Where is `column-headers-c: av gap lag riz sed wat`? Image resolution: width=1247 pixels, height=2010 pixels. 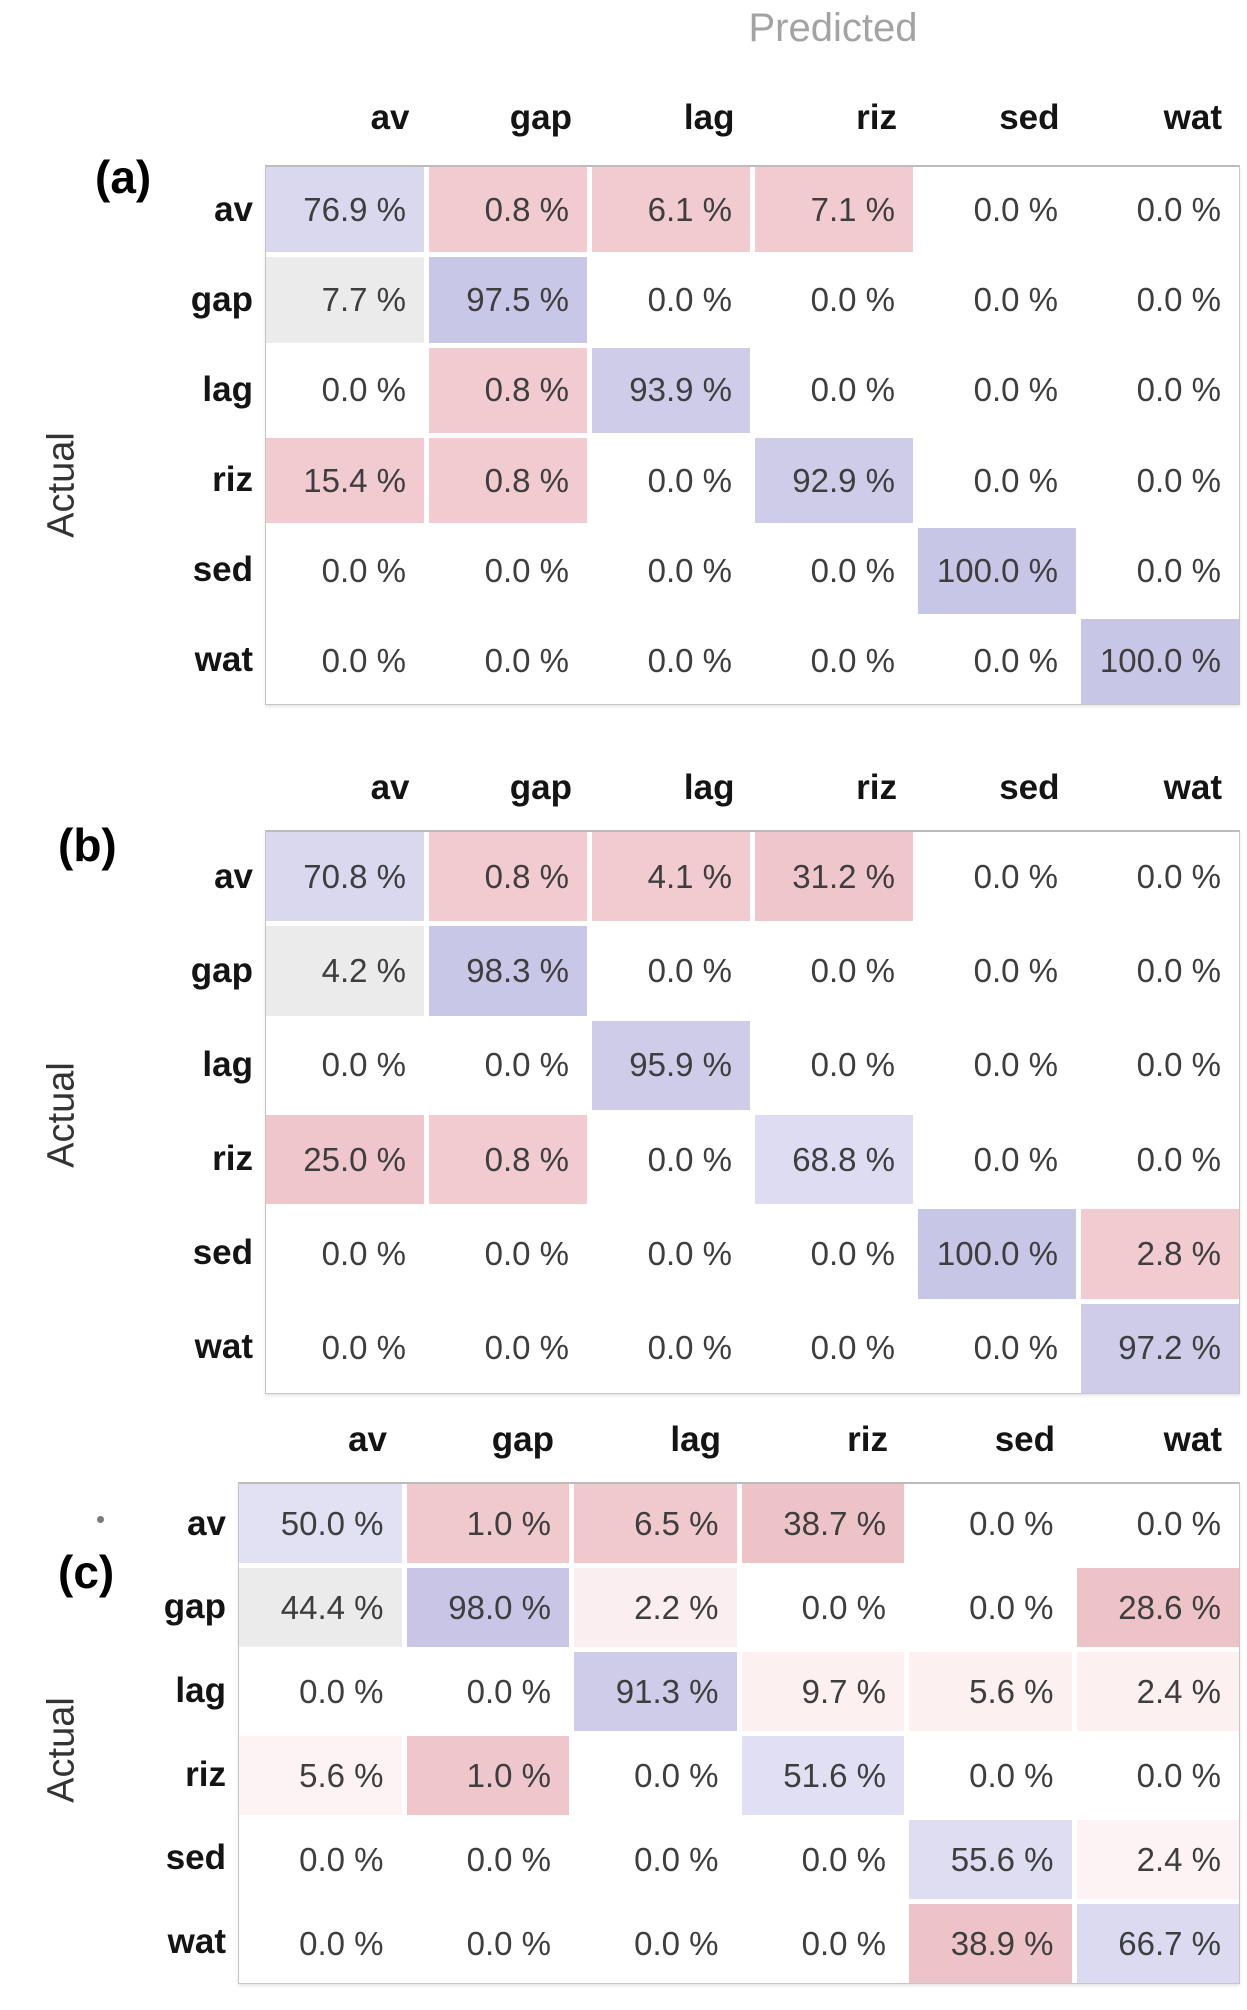 column-headers-c: av gap lag riz sed wat is located at coordinates (739, 1439).